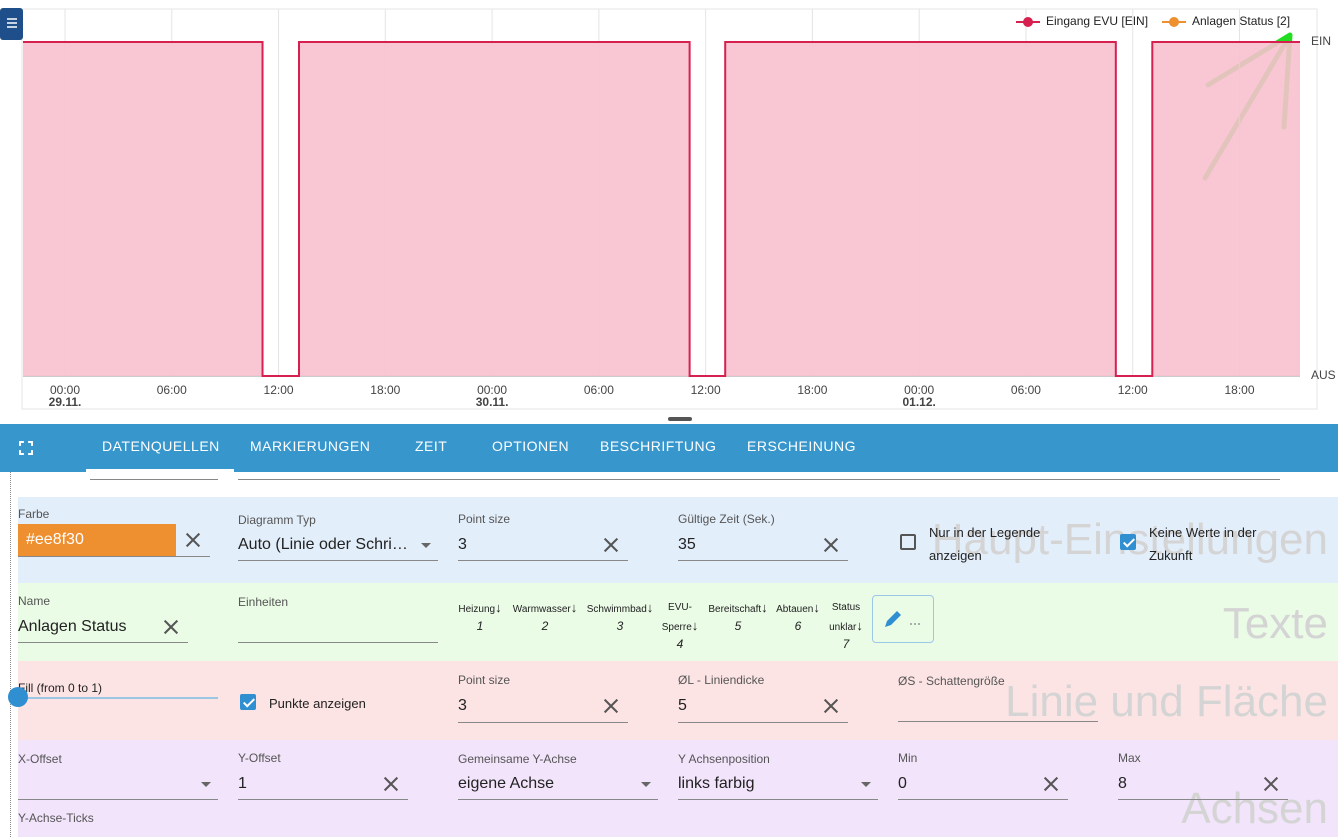 The height and width of the screenshot is (837, 1338). I want to click on tab: BESCHRIFTUNG, so click(658, 446).